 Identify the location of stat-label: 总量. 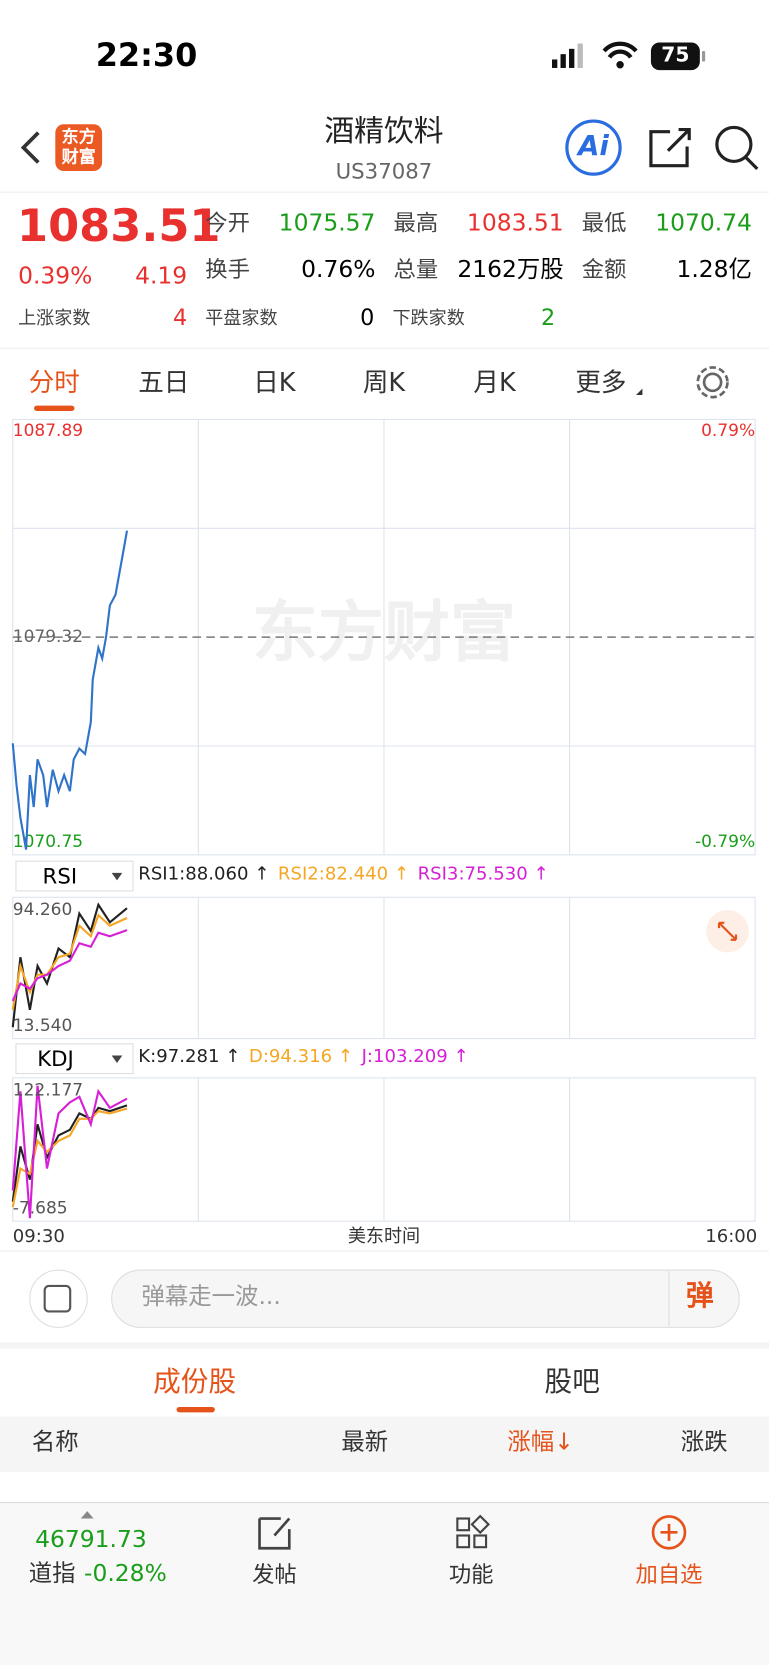
(416, 269).